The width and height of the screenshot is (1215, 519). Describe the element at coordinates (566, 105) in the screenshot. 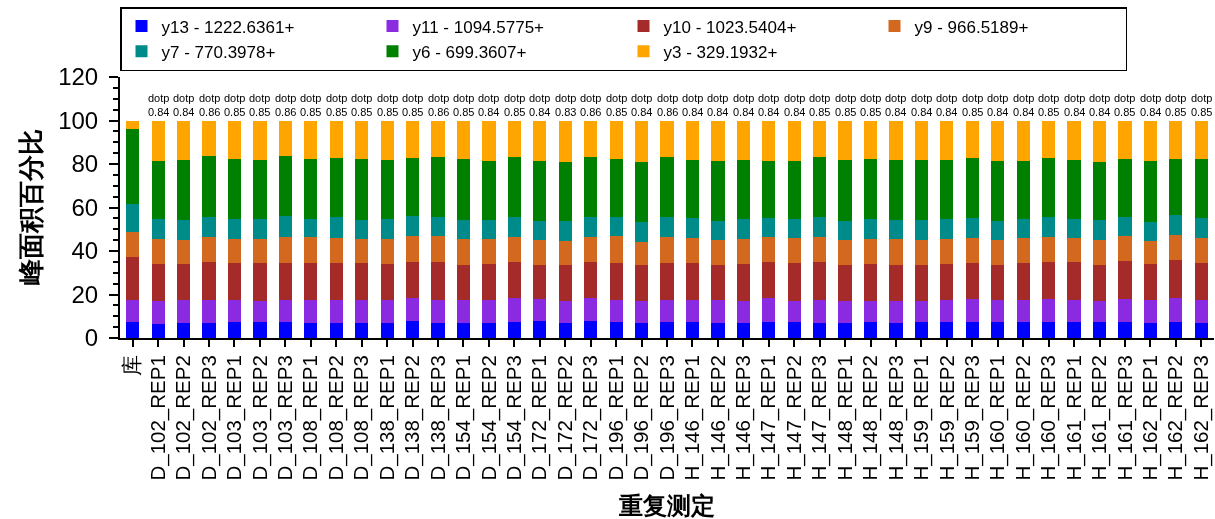

I see `annotation: dotp 0.83` at that location.